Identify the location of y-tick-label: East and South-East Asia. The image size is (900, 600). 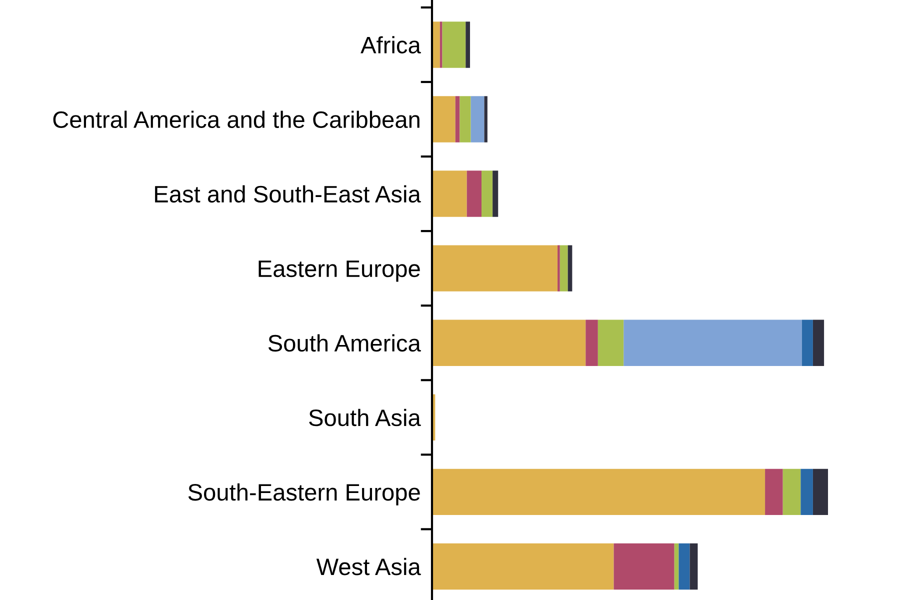
(288, 194).